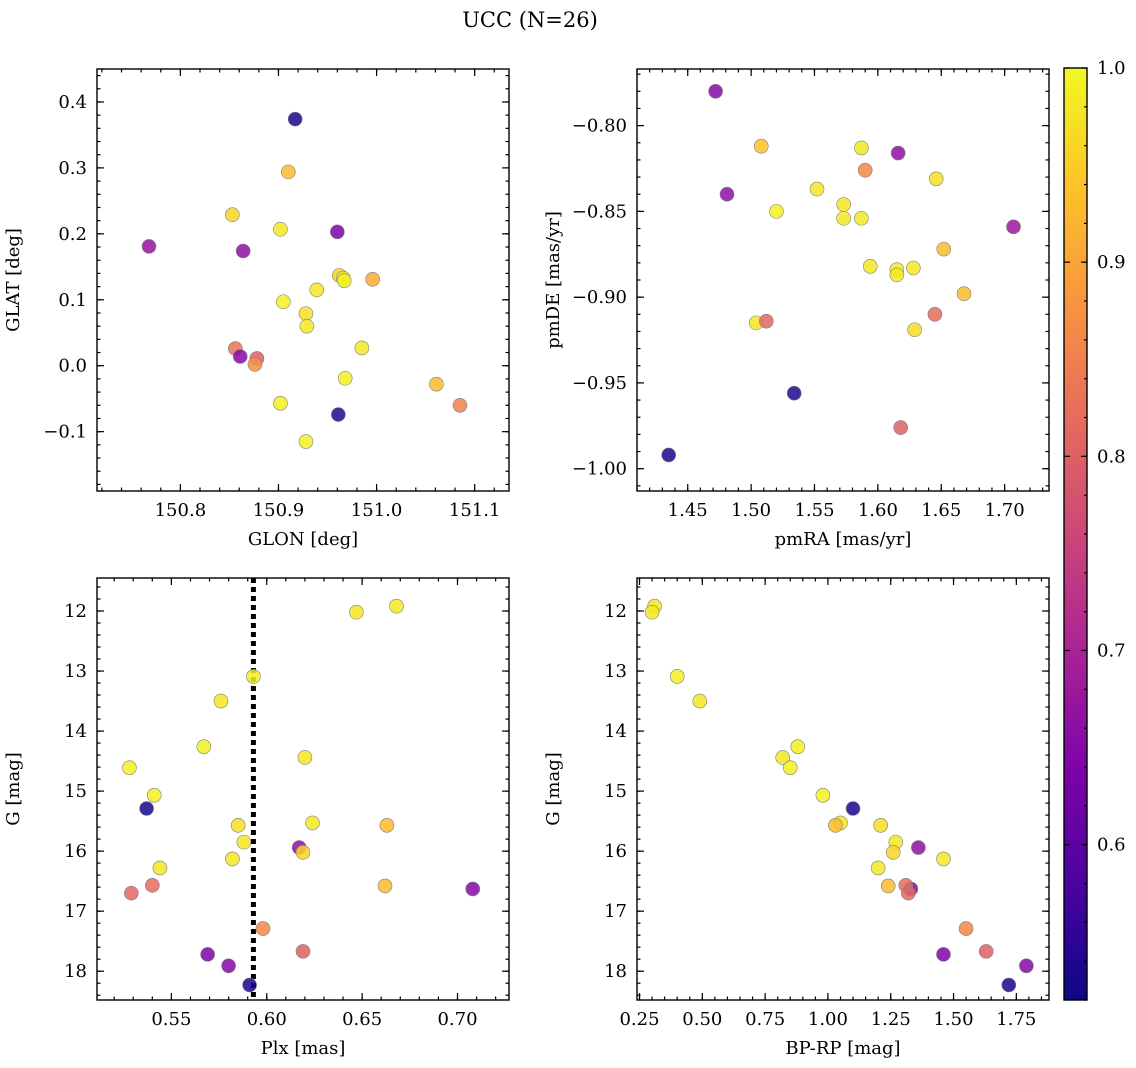 The image size is (1136, 1068). What do you see at coordinates (615, 791) in the screenshot?
I see `y-tick-label: 15` at bounding box center [615, 791].